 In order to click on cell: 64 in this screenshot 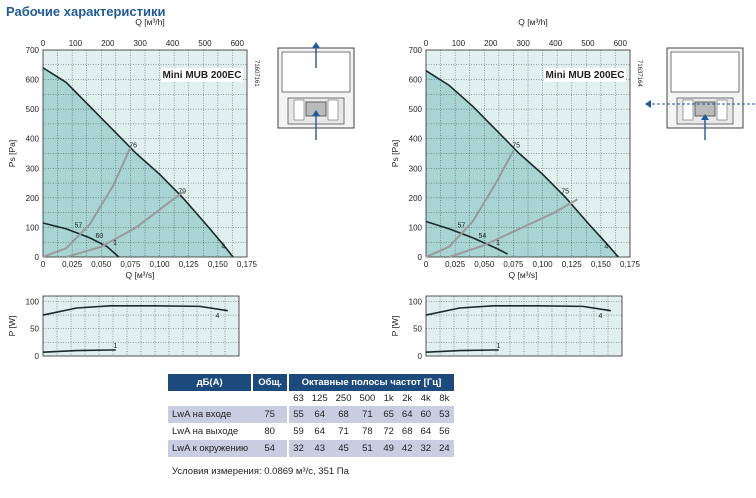, I will do `click(426, 431)`.